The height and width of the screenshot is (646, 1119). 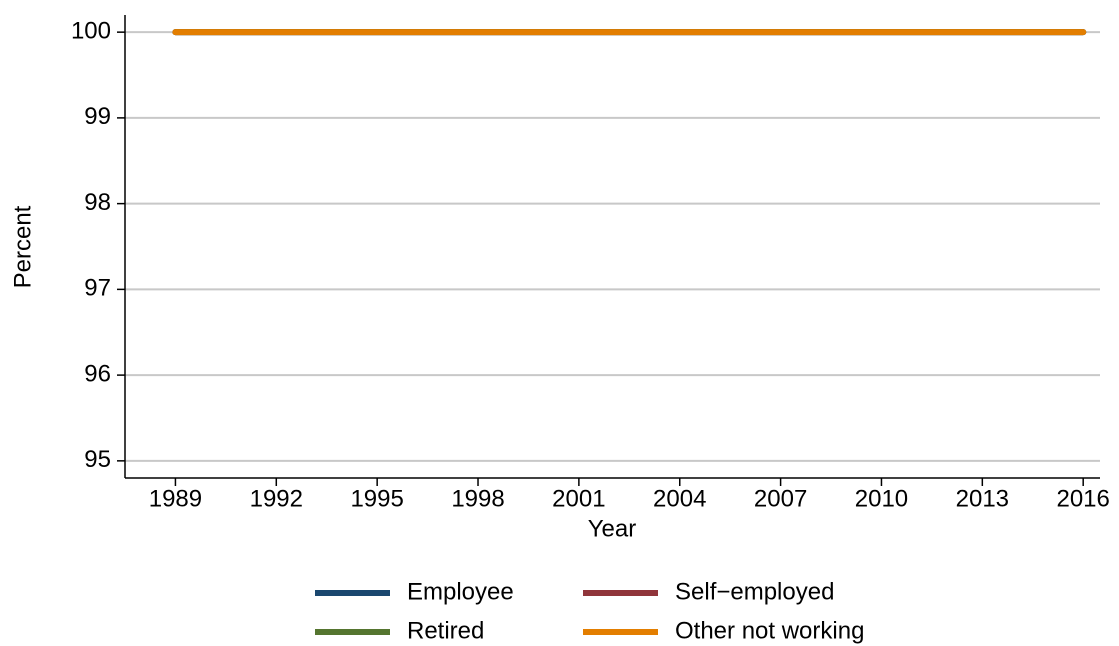 What do you see at coordinates (612, 528) in the screenshot?
I see `x-axis-label: Year` at bounding box center [612, 528].